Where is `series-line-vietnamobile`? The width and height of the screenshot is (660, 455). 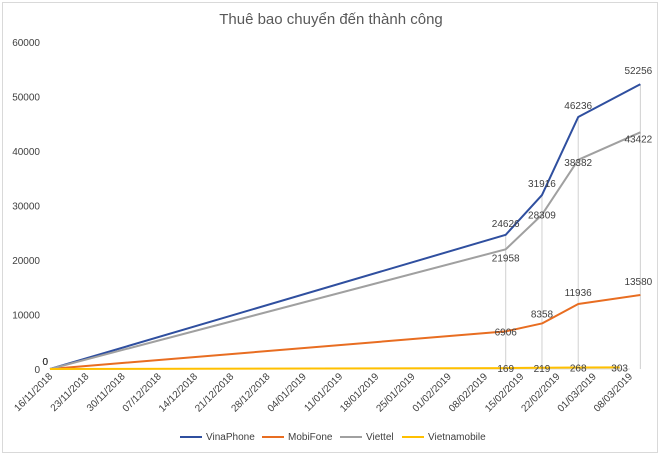
series-line-vietnamobile is located at coordinates (334, 368).